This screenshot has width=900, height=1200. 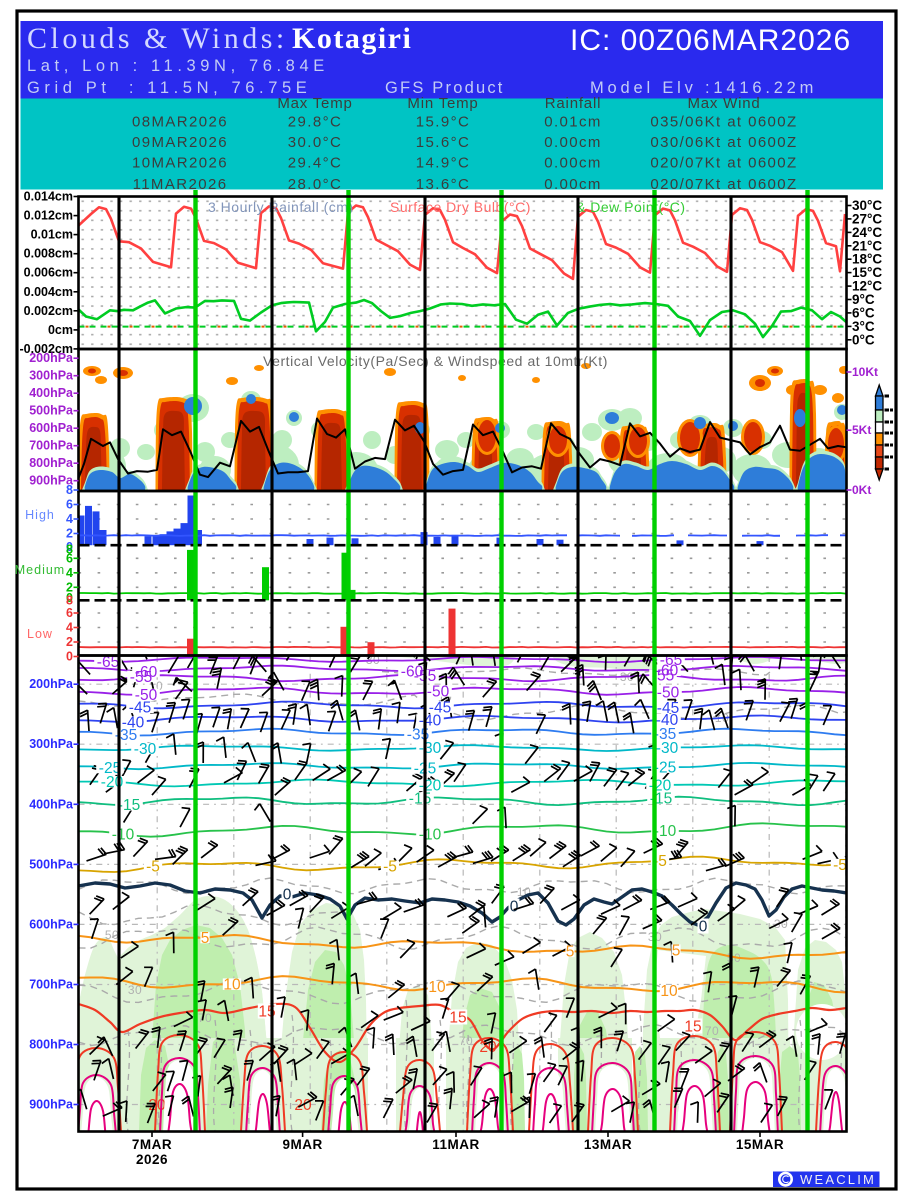 I want to click on svg-text: 9°C, so click(x=863, y=299).